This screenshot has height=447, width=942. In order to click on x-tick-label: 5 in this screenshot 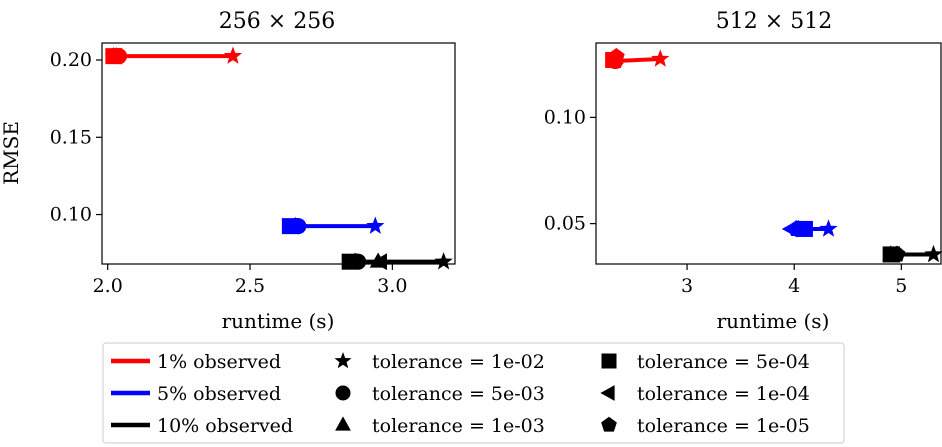, I will do `click(901, 286)`.